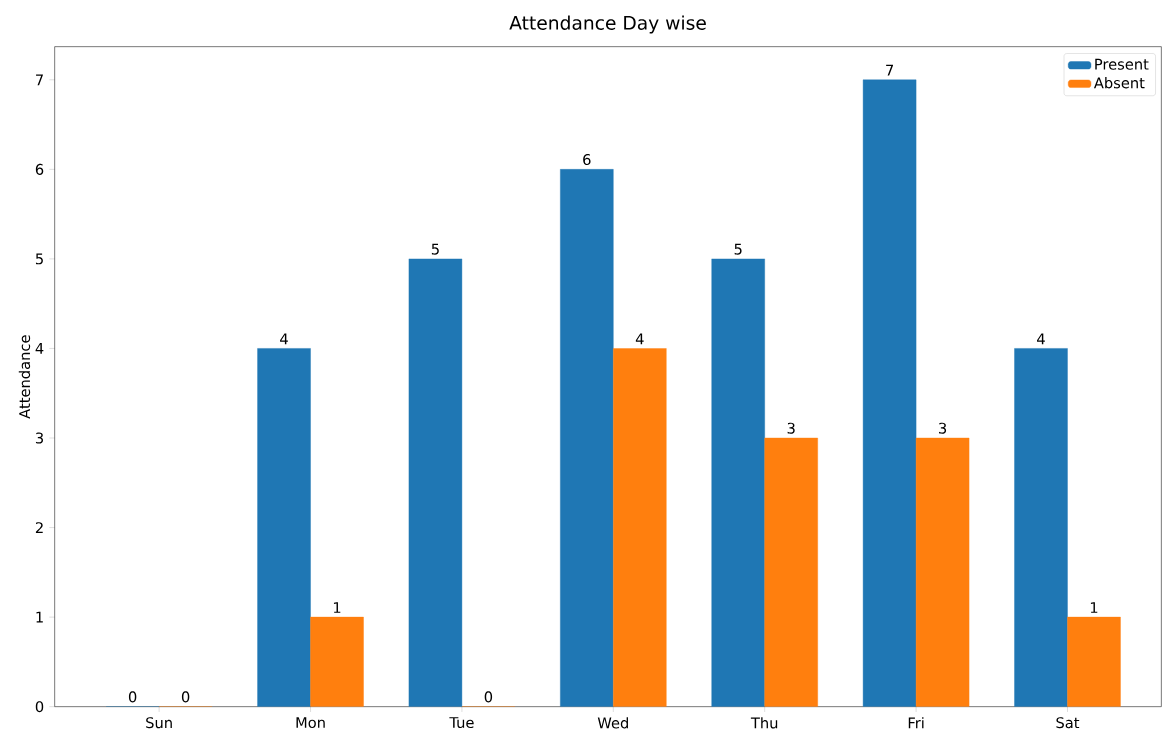 This screenshot has height=740, width=1166. Describe the element at coordinates (890, 70) in the screenshot. I see `data-label: 7` at that location.